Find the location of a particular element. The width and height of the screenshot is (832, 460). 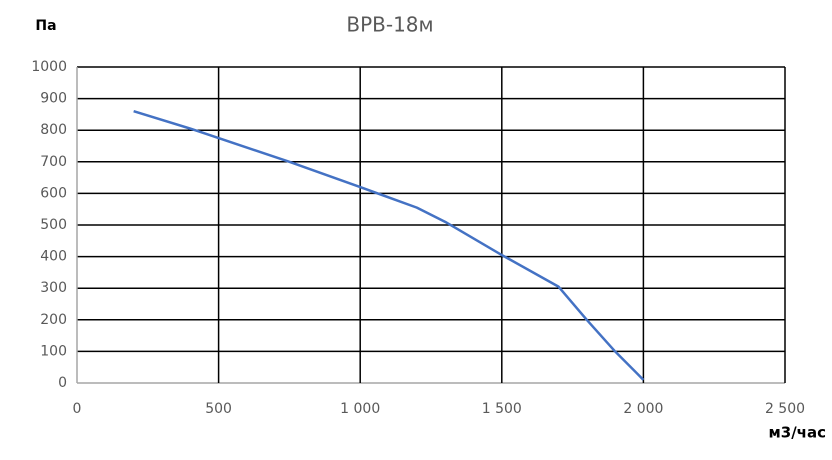

y-tick-label: 200 is located at coordinates (53, 320).